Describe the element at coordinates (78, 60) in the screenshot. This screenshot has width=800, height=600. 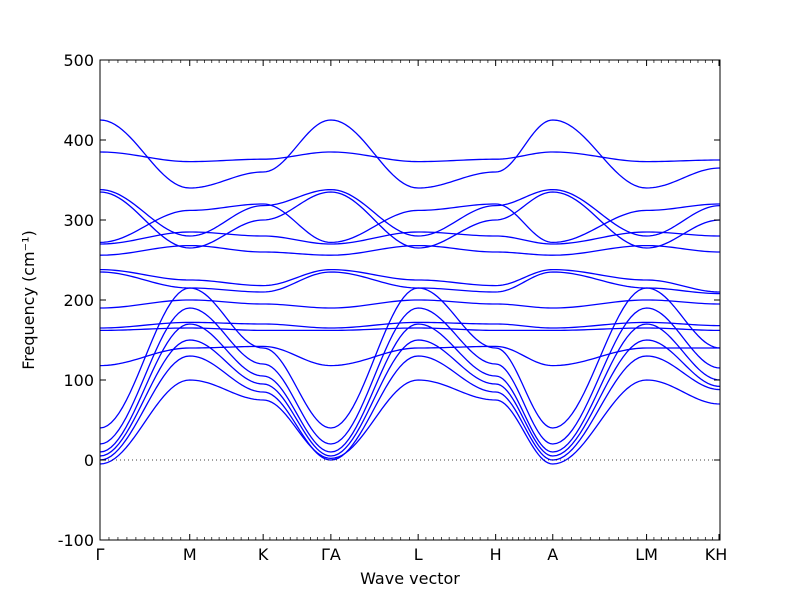
I see `y-tick-label: 500` at that location.